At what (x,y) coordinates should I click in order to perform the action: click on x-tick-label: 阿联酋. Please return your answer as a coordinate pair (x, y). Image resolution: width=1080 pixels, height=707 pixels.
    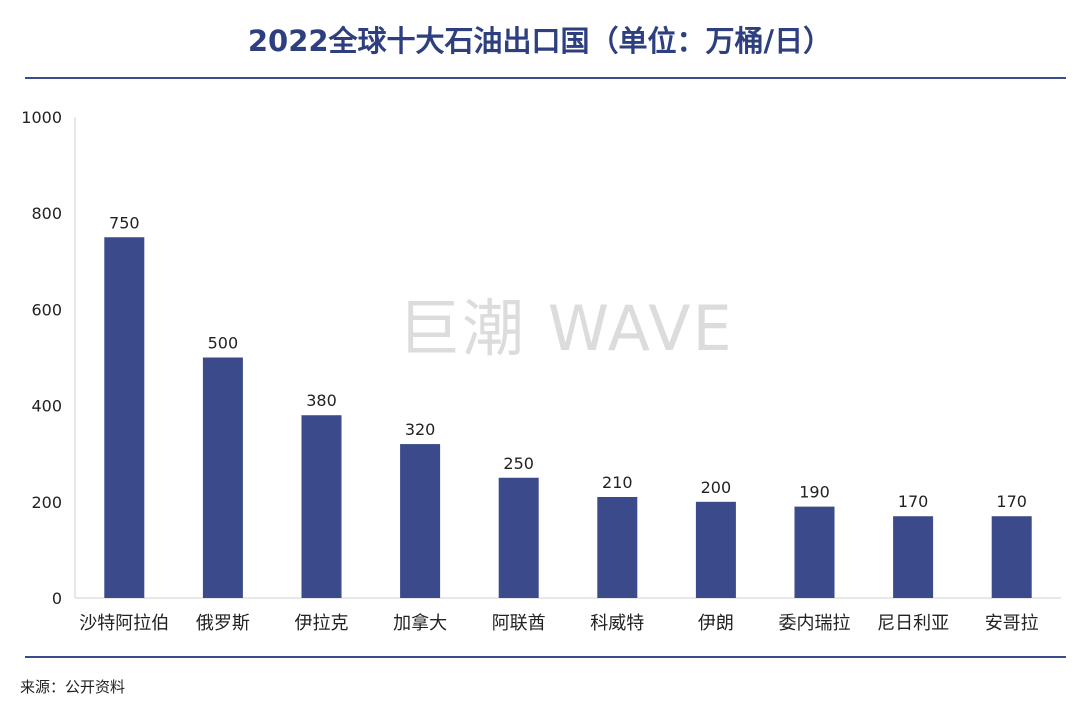
    Looking at the image, I should click on (519, 623).